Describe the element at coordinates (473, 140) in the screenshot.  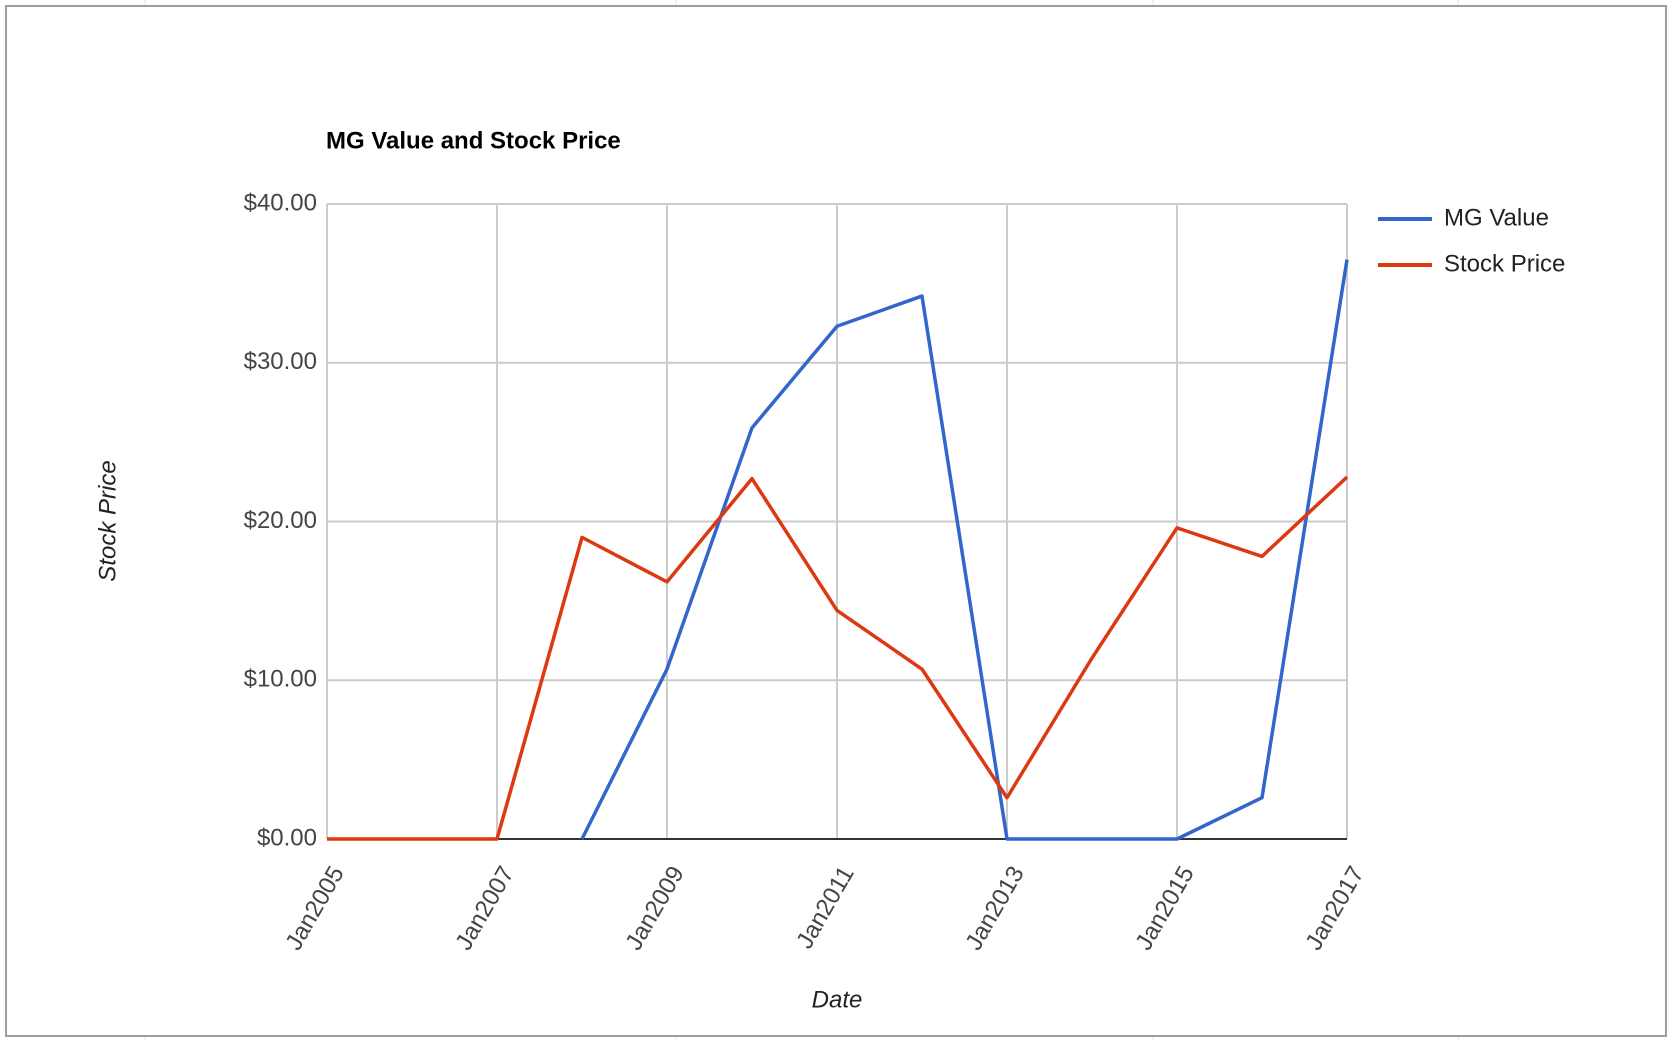
I see `chart-title: MG Value and Stock Price` at that location.